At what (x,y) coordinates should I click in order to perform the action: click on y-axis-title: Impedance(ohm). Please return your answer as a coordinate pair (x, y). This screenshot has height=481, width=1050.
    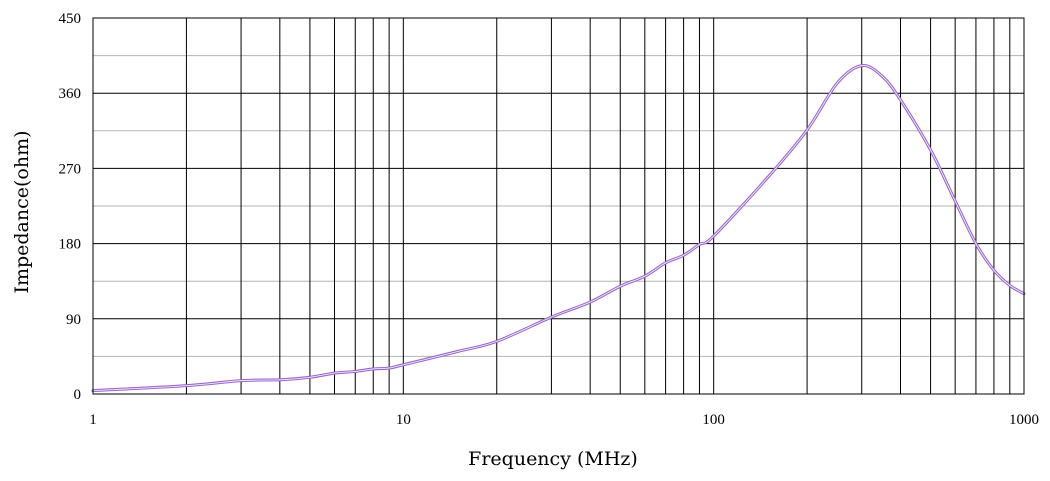
    Looking at the image, I should click on (22, 211).